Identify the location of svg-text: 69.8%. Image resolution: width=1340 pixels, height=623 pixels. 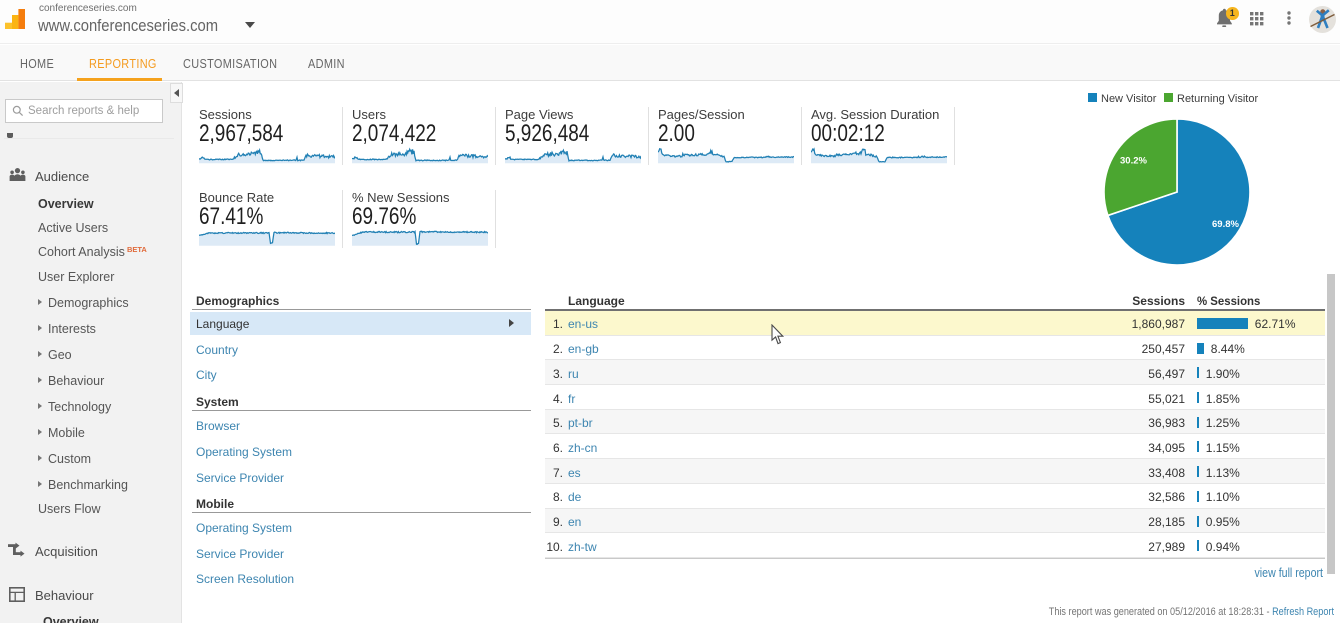
(1225, 224).